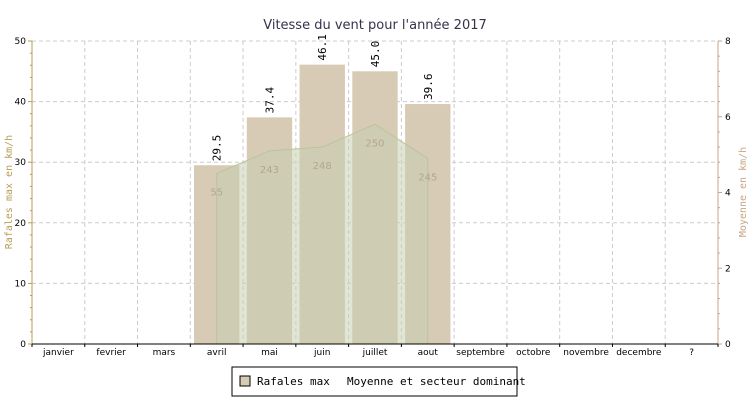 The height and width of the screenshot is (400, 750). Describe the element at coordinates (217, 148) in the screenshot. I see `gust-data-label: 29.5` at that location.